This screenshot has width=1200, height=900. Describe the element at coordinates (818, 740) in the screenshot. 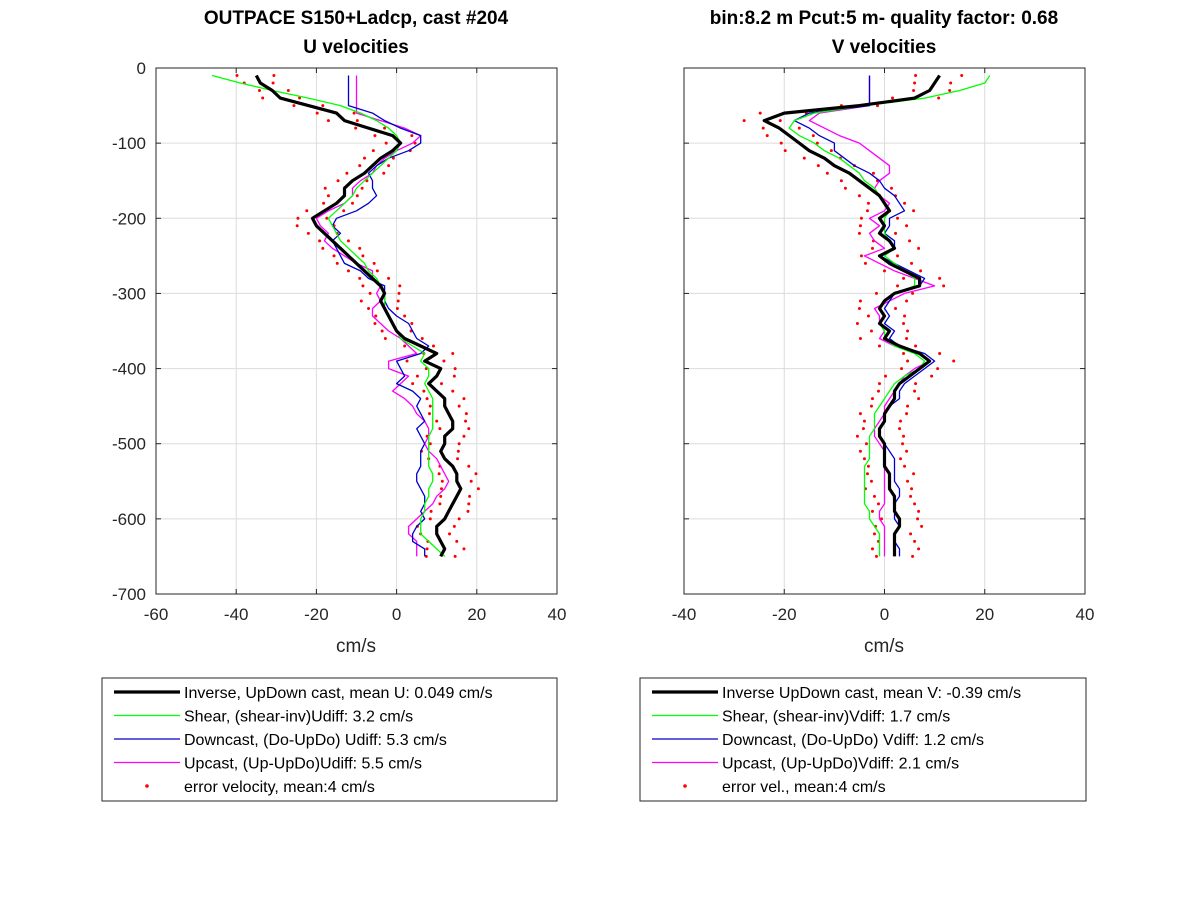

I see `v-legend-item-down: Downcast, (Do-UpDo) Vdiff: 1.2 cm/s` at that location.